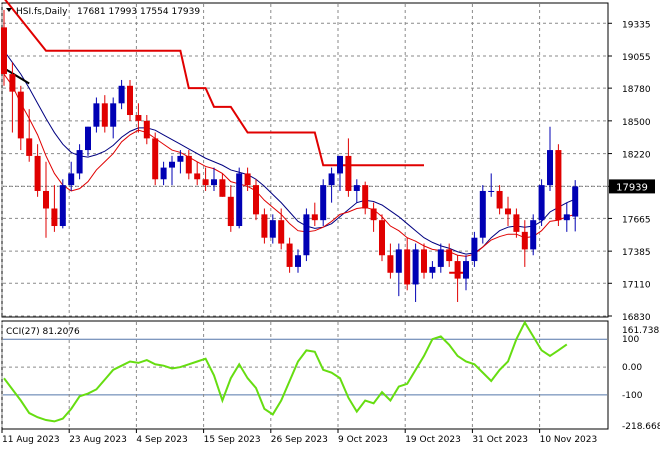  Describe the element at coordinates (433, 440) in the screenshot. I see `date-tick-label: 19 Oct 2023` at that location.